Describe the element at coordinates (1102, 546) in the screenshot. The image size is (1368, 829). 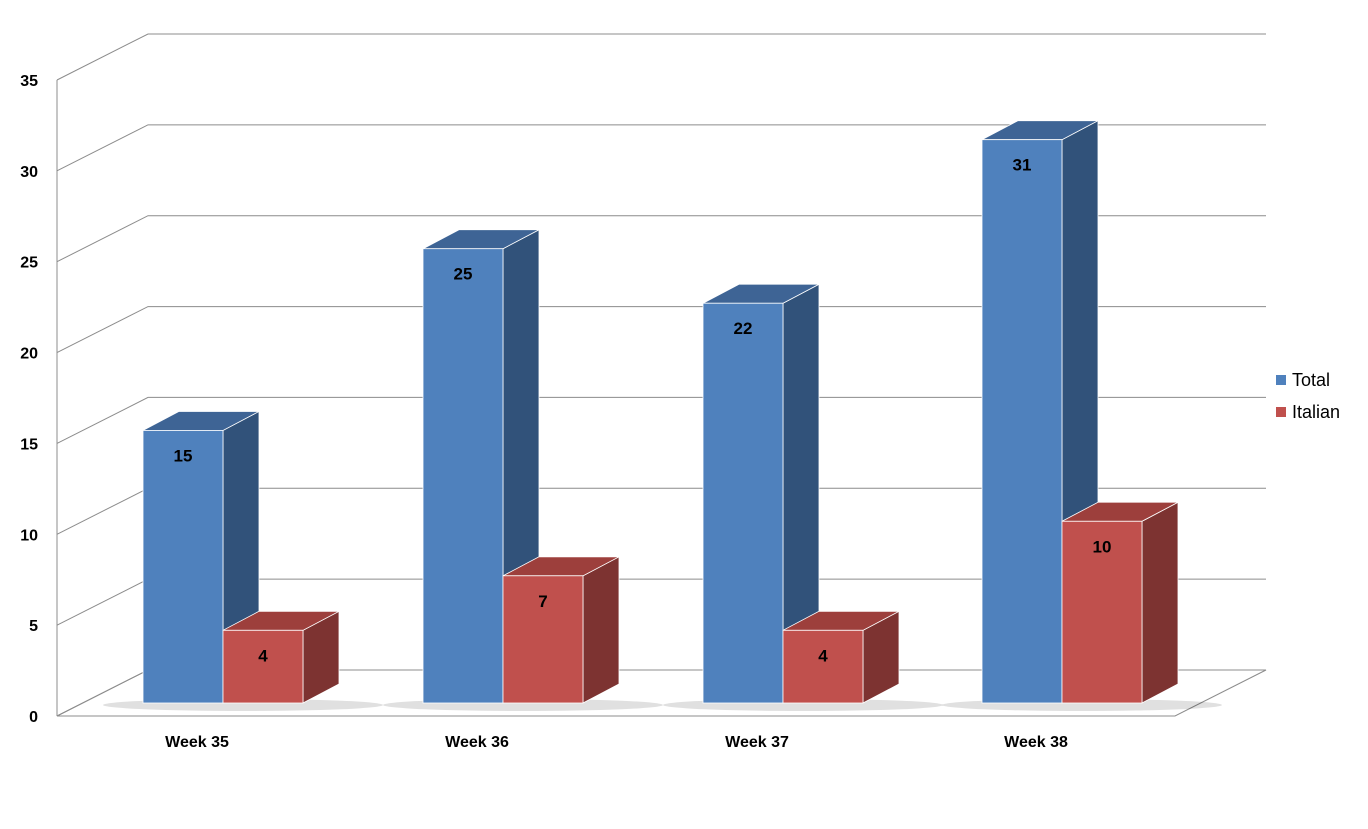
I see `data-label: 10` at that location.